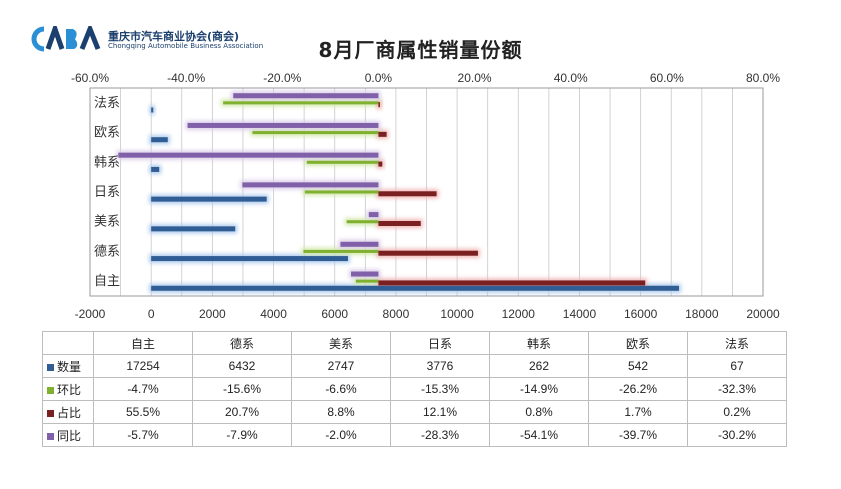 Image resolution: width=841 pixels, height=489 pixels. What do you see at coordinates (440, 389) in the screenshot?
I see `table-cell: -15.3%` at bounding box center [440, 389].